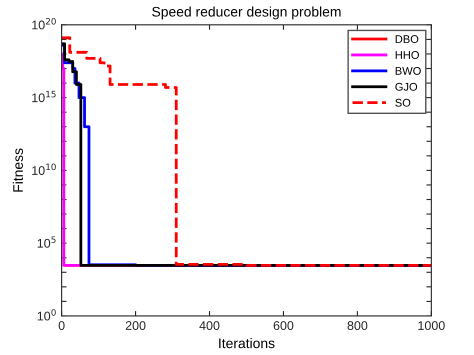  I want to click on y-tick-label: 10$^{0}$, so click(47, 315).